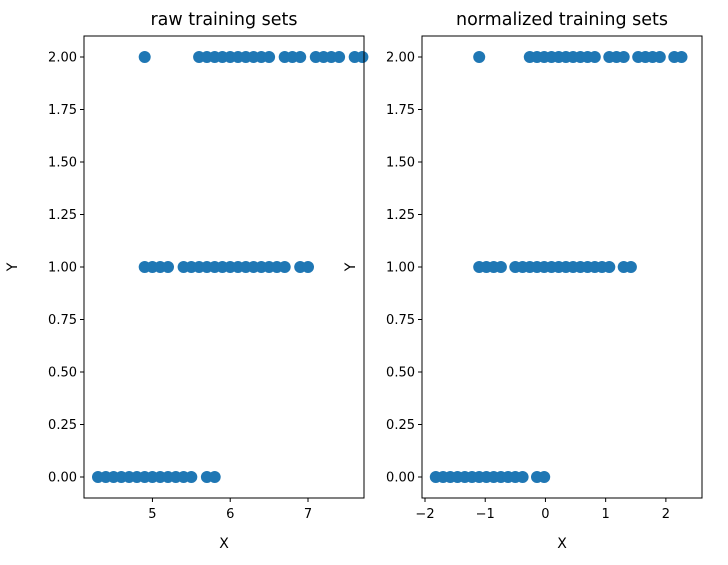 Image resolution: width=728 pixels, height=565 pixels. Describe the element at coordinates (223, 20) in the screenshot. I see `chart-title: raw training sets` at that location.